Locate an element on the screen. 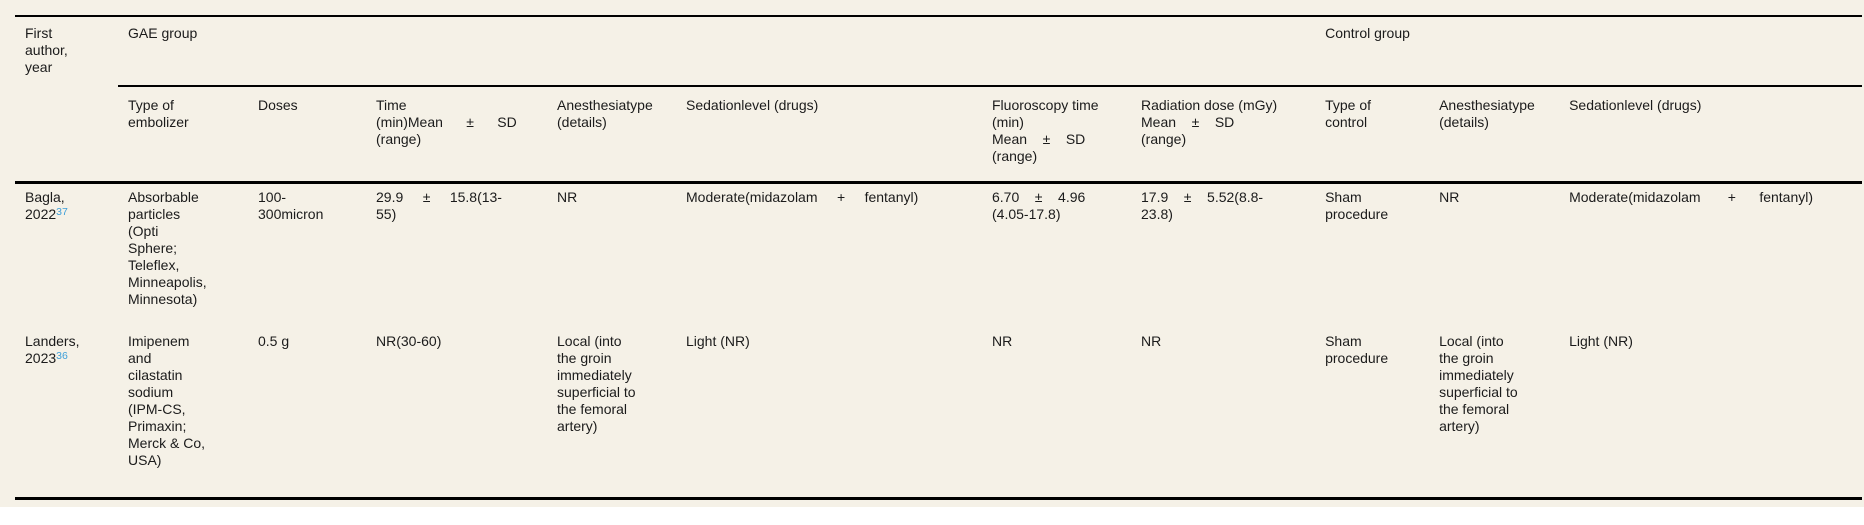 The image size is (1864, 525). cell-sedation-level-gae: Light (NR) is located at coordinates (829, 414).